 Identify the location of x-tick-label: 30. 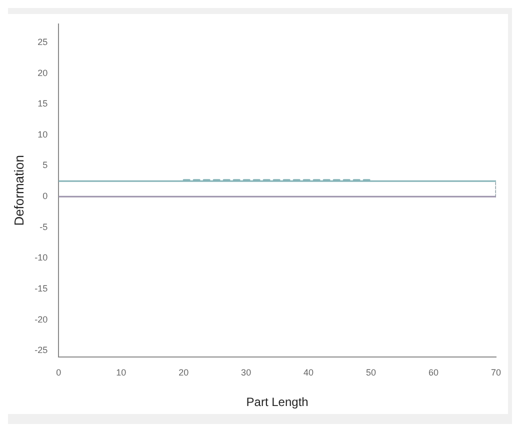
(246, 373).